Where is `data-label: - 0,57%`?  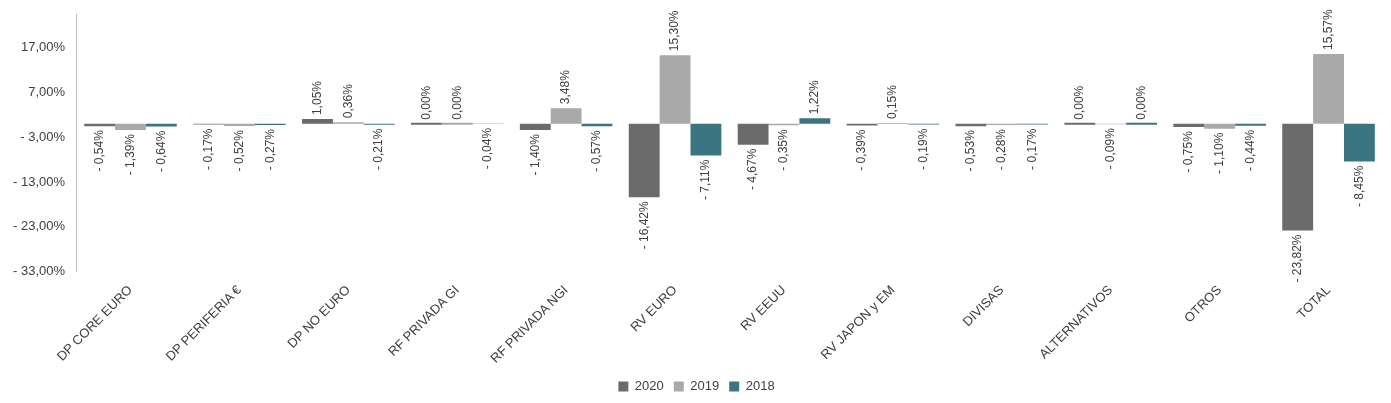 data-label: - 0,57% is located at coordinates (596, 150).